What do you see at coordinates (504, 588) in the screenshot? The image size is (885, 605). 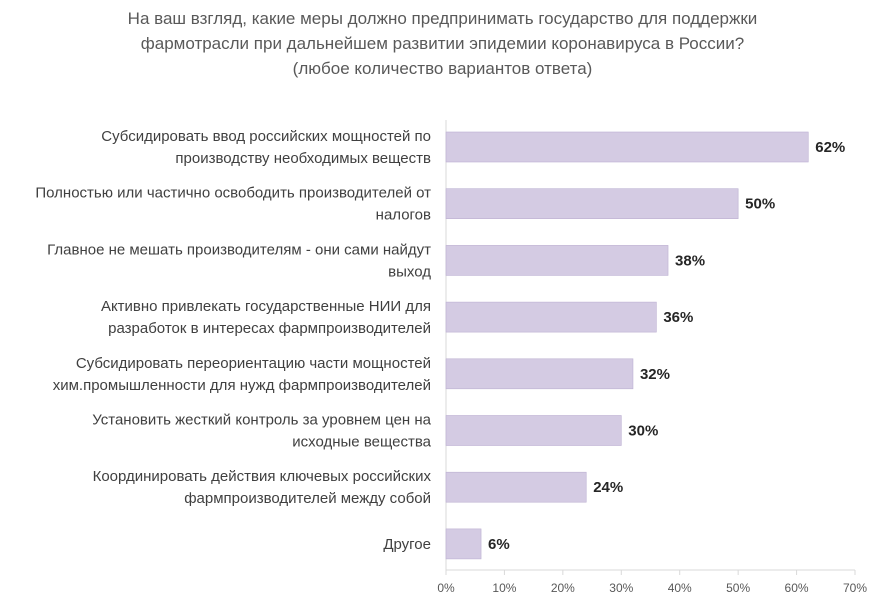 I see `x-tick-label: 10%` at bounding box center [504, 588].